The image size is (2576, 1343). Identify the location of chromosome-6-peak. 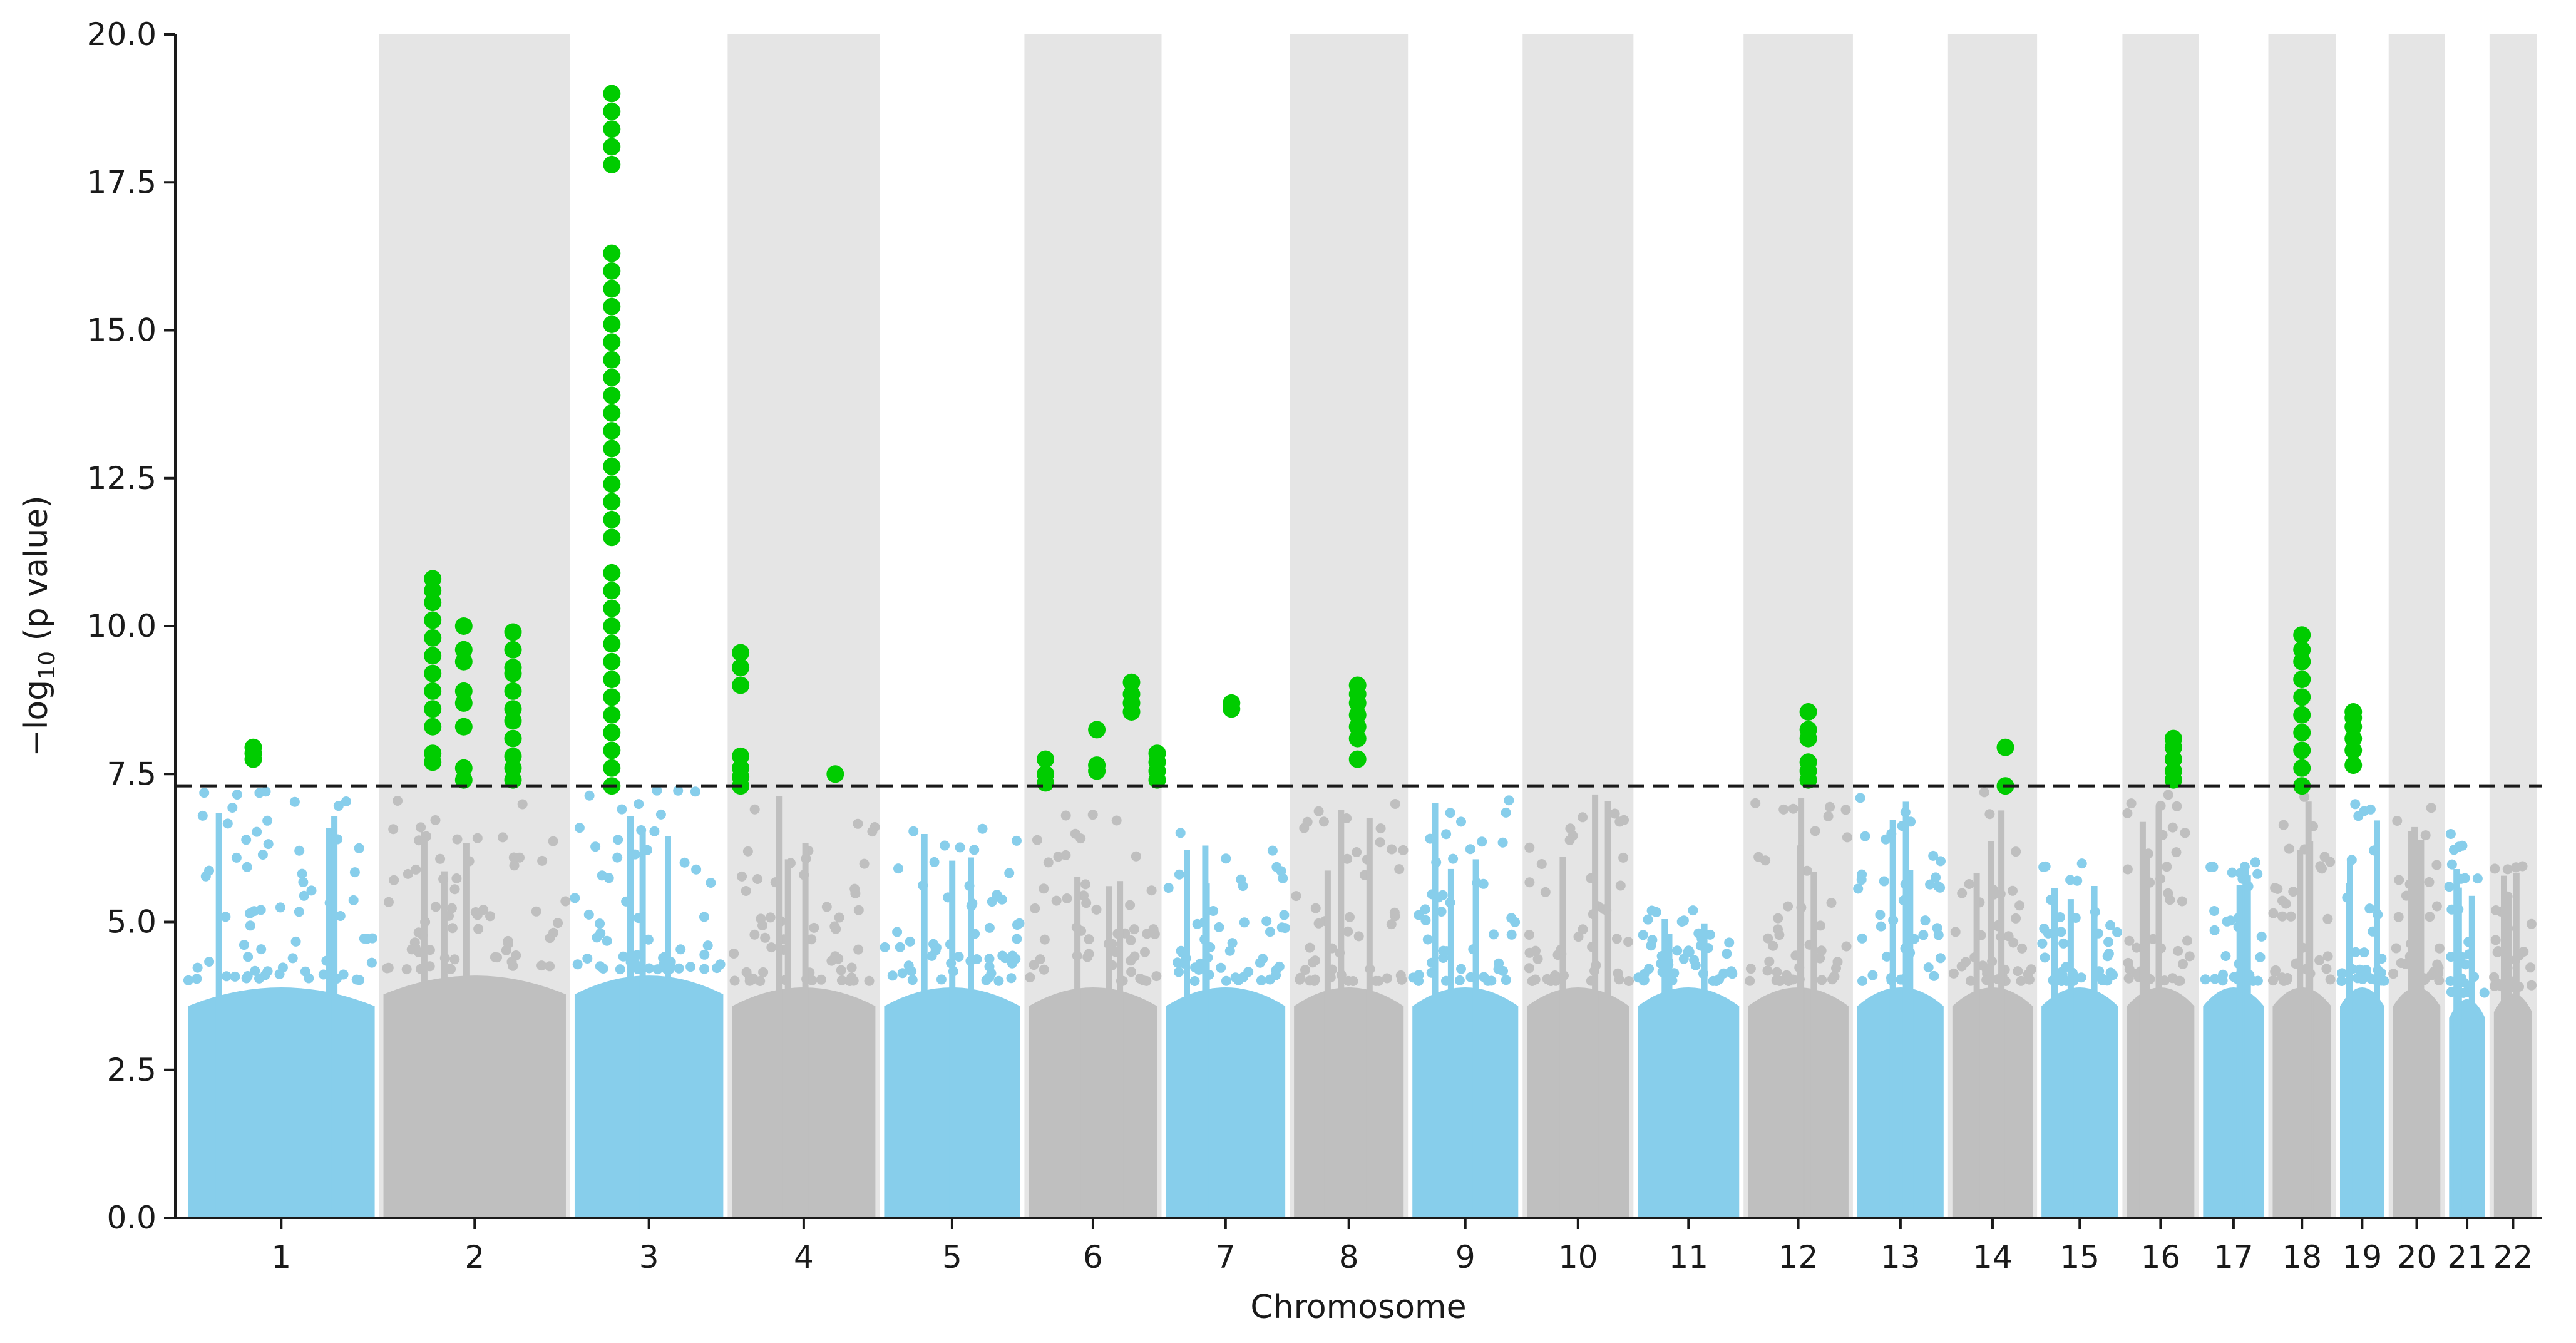
(1077, 1047).